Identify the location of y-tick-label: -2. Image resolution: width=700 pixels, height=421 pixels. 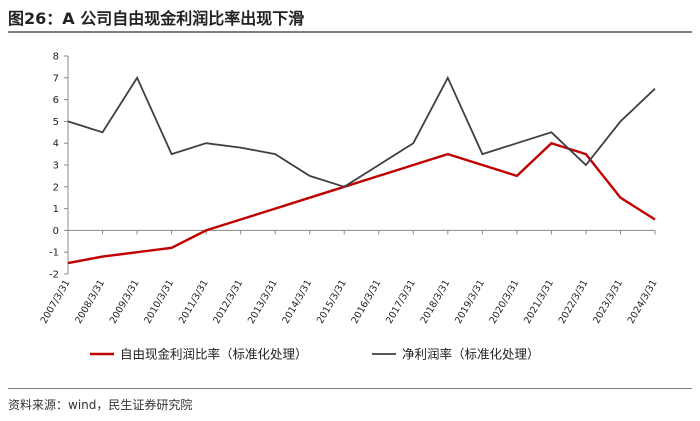
(54, 275).